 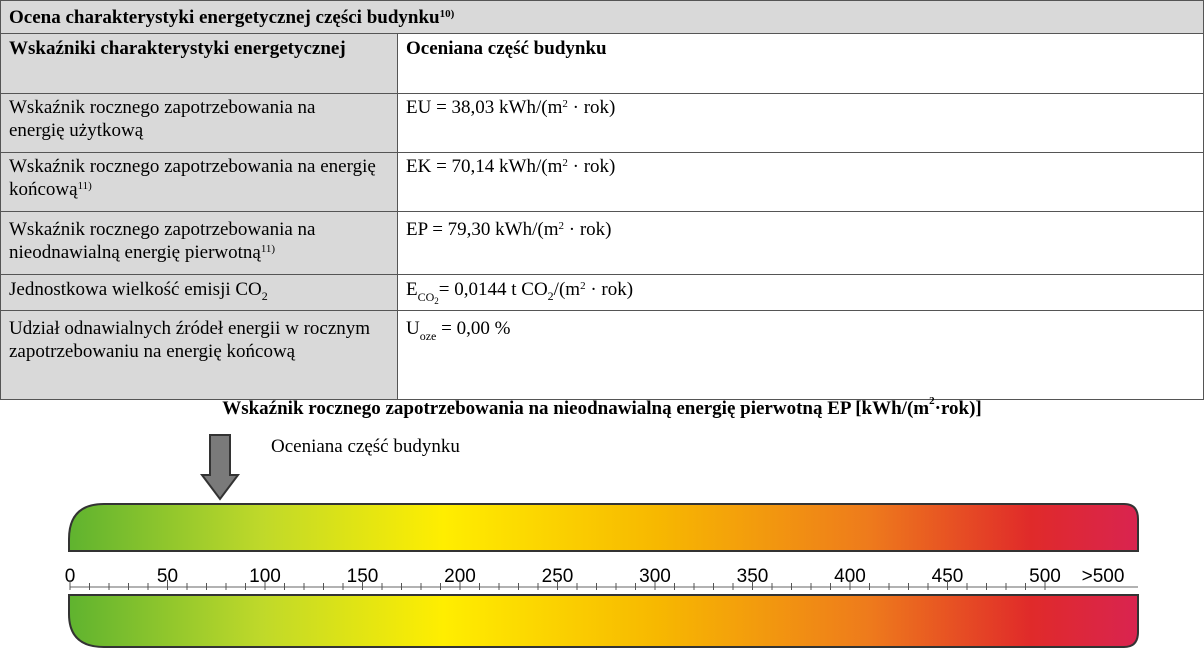 What do you see at coordinates (70, 576) in the screenshot?
I see `tick-label: 0` at bounding box center [70, 576].